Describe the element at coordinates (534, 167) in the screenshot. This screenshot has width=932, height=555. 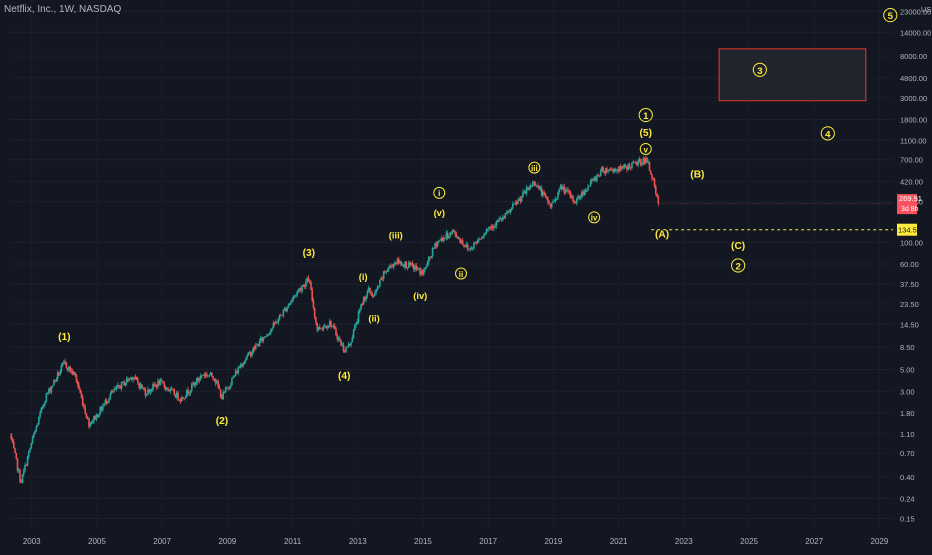
I see `wave-label-circle` at that location.